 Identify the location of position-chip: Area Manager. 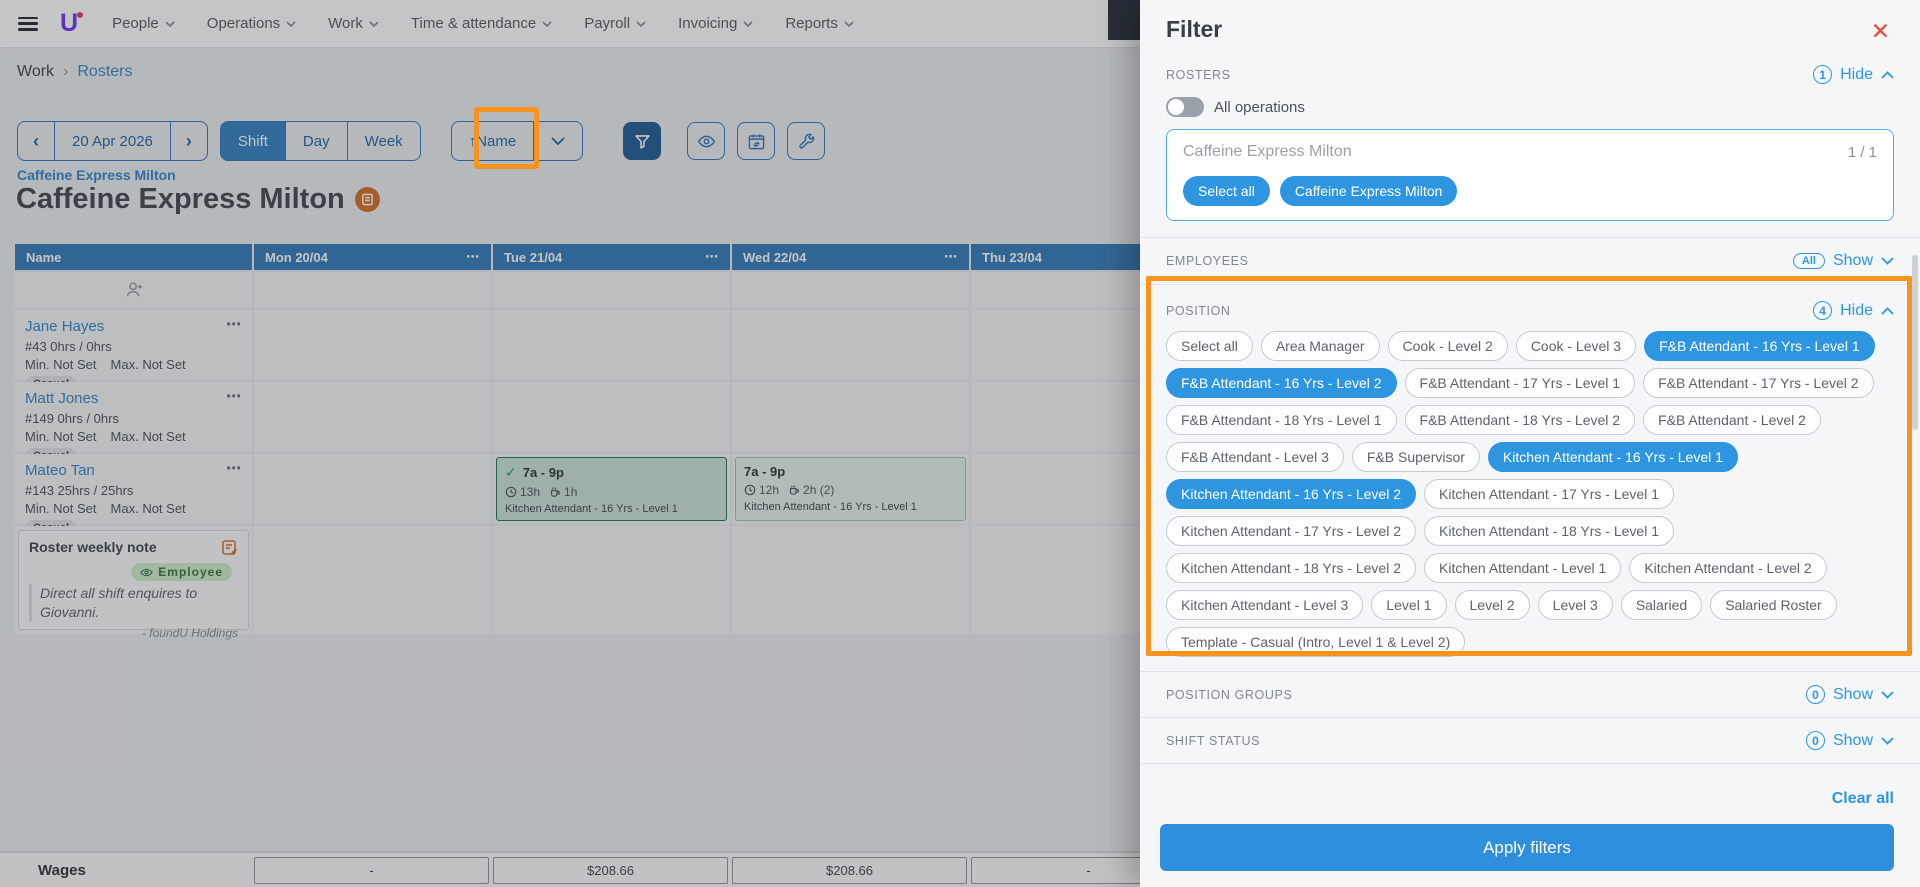
(1320, 346).